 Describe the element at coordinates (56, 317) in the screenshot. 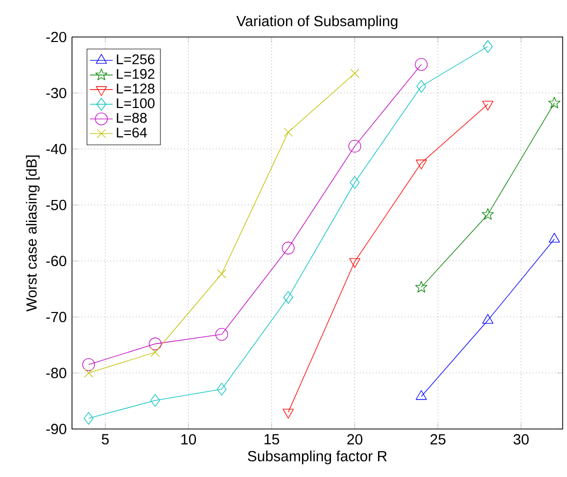

I see `y-tick-label: -70` at that location.